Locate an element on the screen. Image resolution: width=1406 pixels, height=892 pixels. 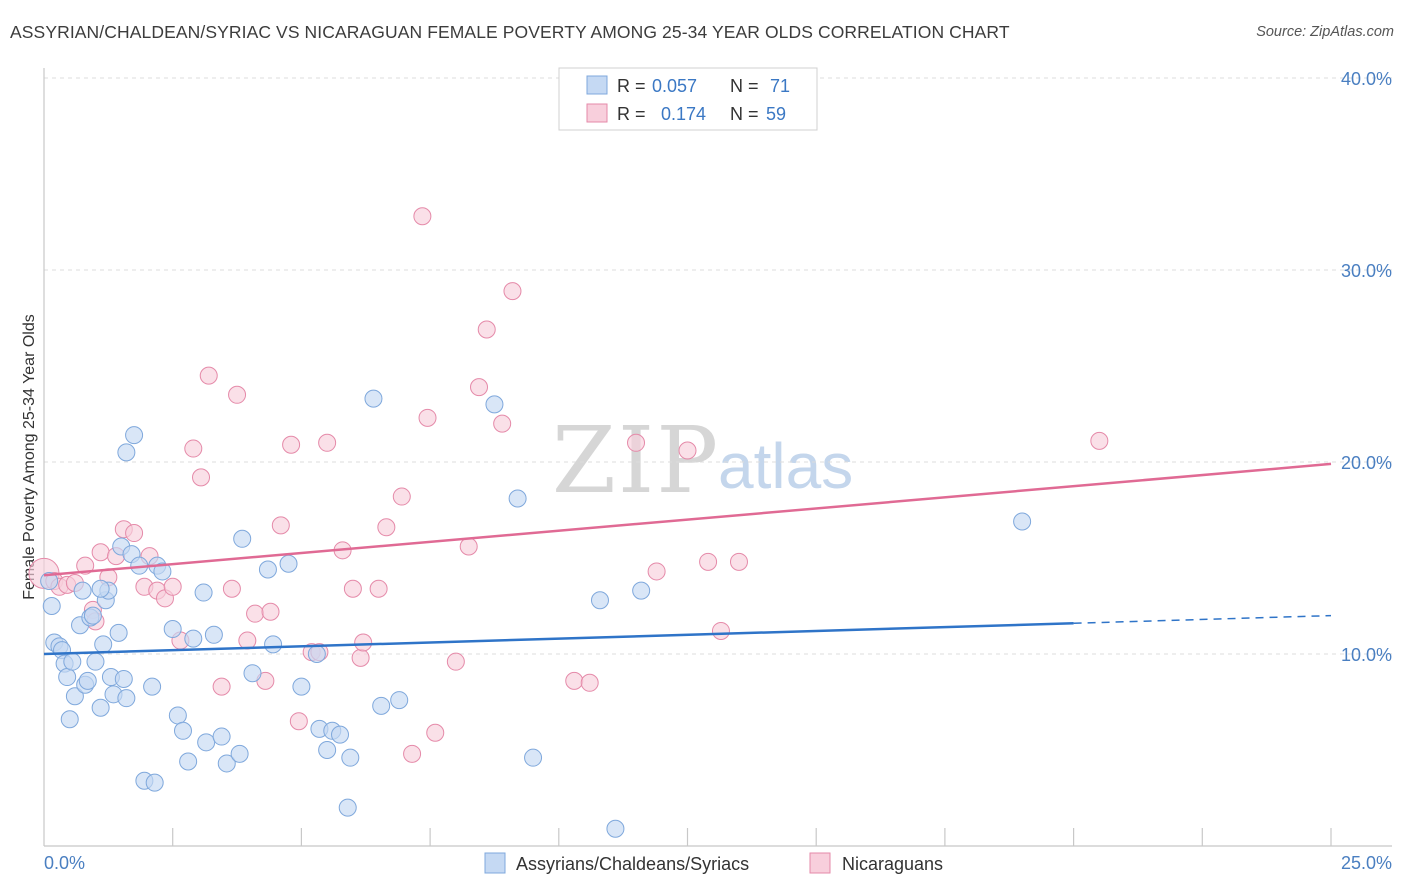
legend-blue-swatch is located at coordinates (597, 85).